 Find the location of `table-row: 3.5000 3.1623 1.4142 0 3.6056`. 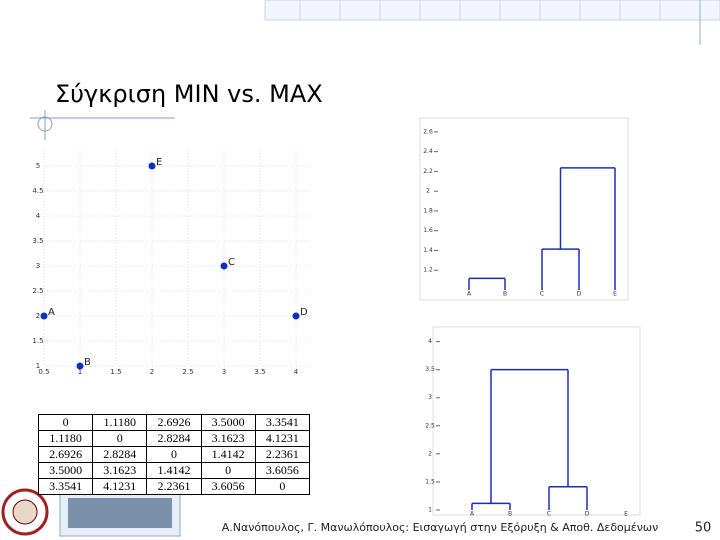

table-row: 3.5000 3.1623 1.4142 0 3.6056 is located at coordinates (174, 470).